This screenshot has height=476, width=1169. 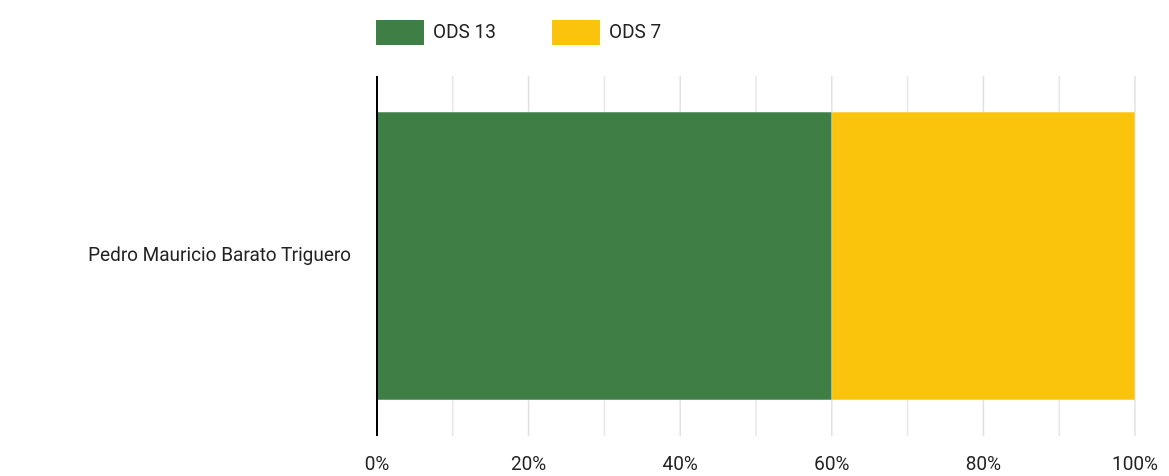 I want to click on x-tick-label: 0%, so click(x=377, y=463).